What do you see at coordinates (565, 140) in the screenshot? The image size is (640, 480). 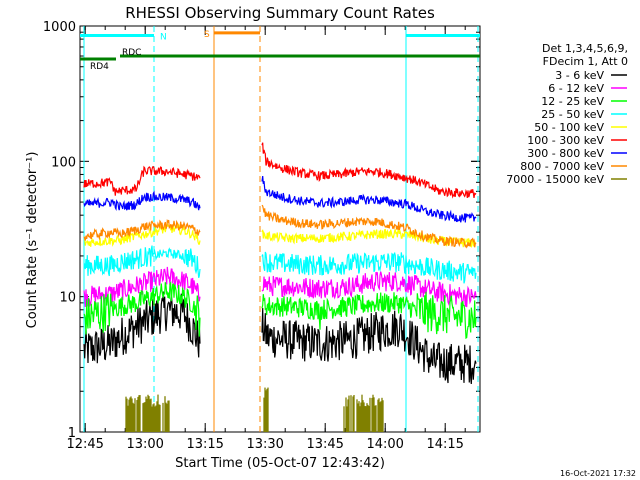 I see `legend-label: 100 - 300 keV` at bounding box center [565, 140].